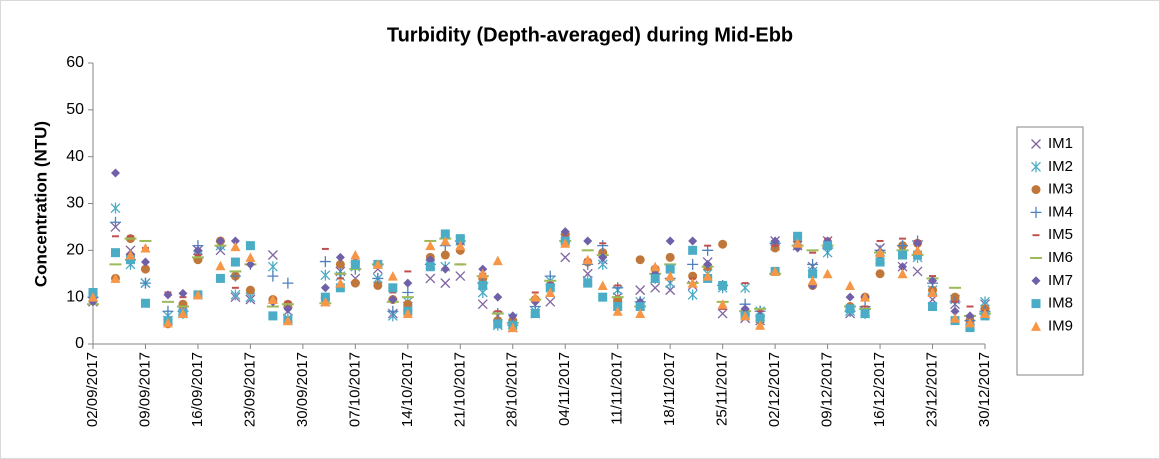 The height and width of the screenshot is (459, 1160). I want to click on x-tick-label: 23/09/2017, so click(249, 389).